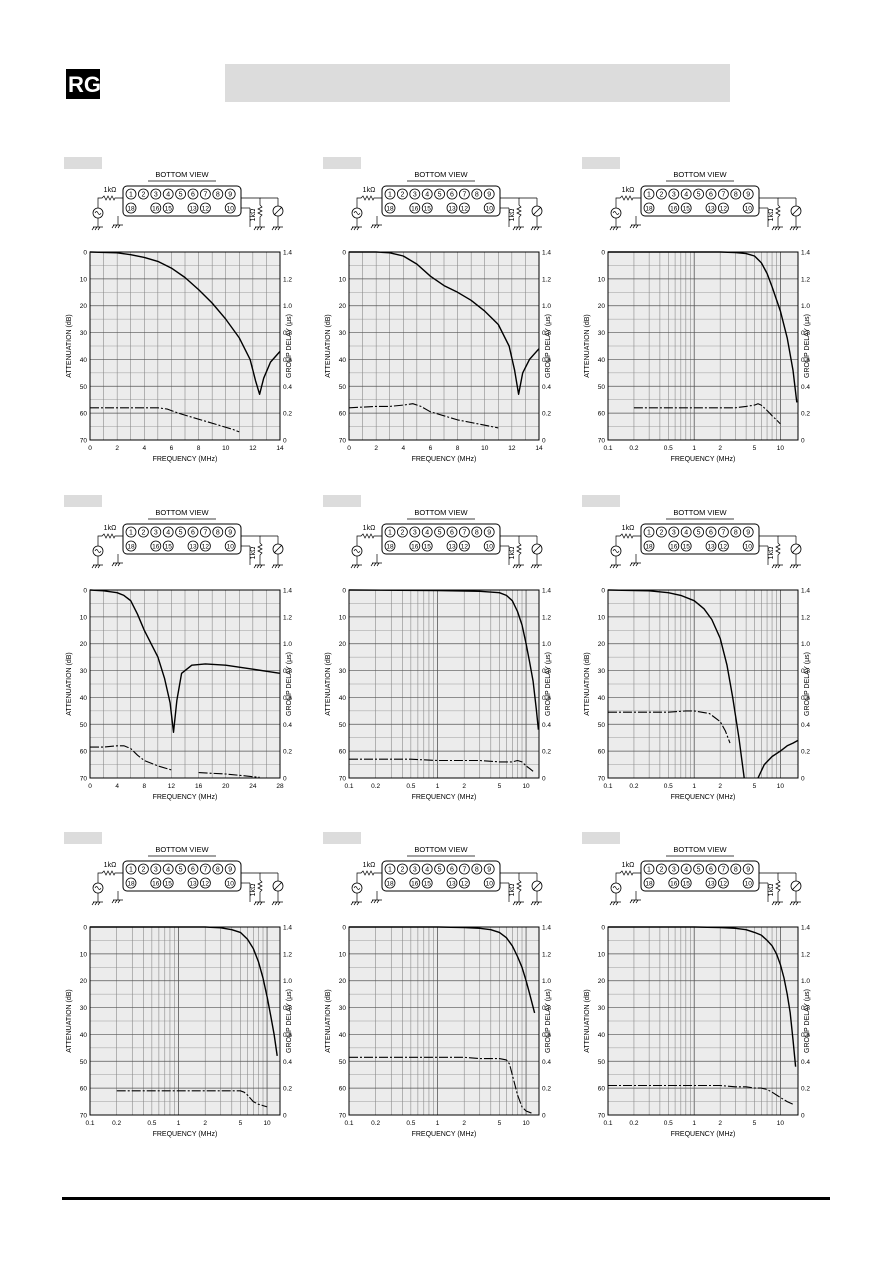  I want to click on meter-needle, so click(796, 211).